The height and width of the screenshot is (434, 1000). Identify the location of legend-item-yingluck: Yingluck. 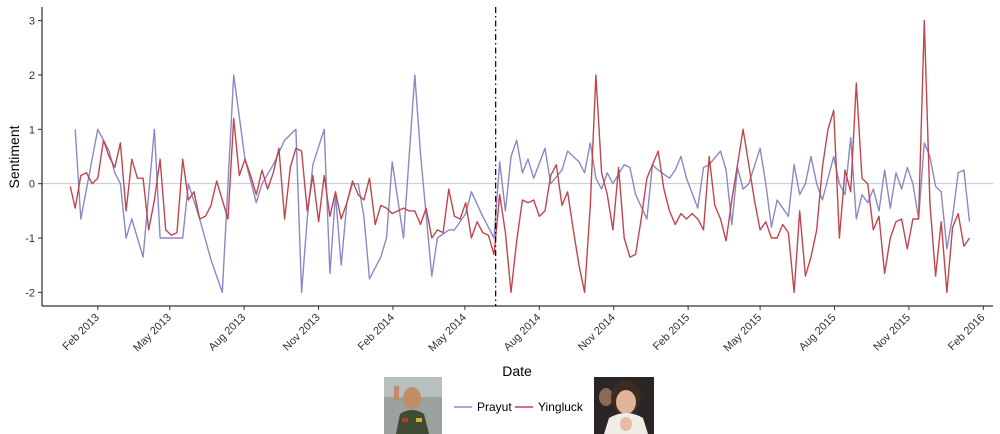
(549, 407).